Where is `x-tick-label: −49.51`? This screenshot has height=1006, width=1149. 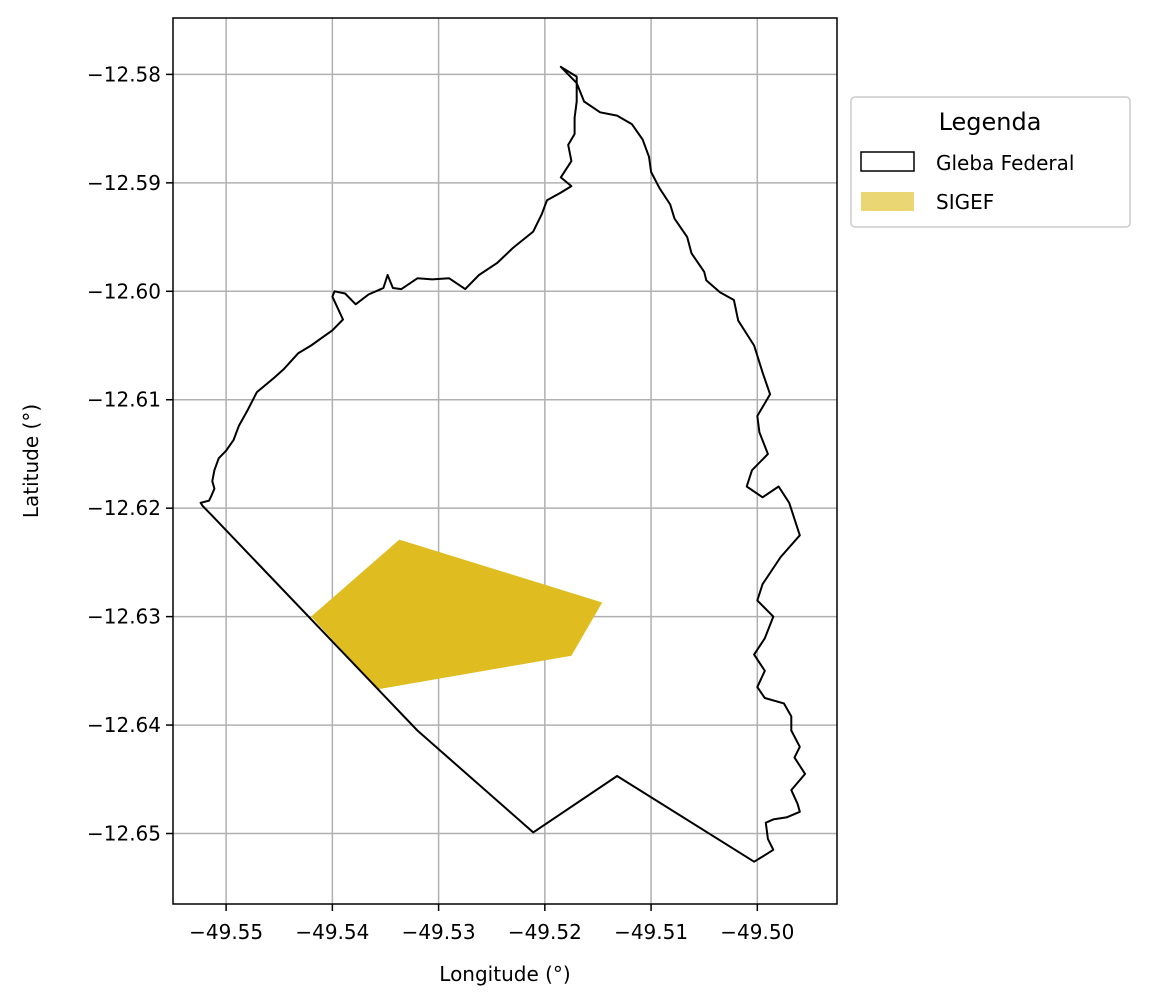
x-tick-label: −49.51 is located at coordinates (651, 932).